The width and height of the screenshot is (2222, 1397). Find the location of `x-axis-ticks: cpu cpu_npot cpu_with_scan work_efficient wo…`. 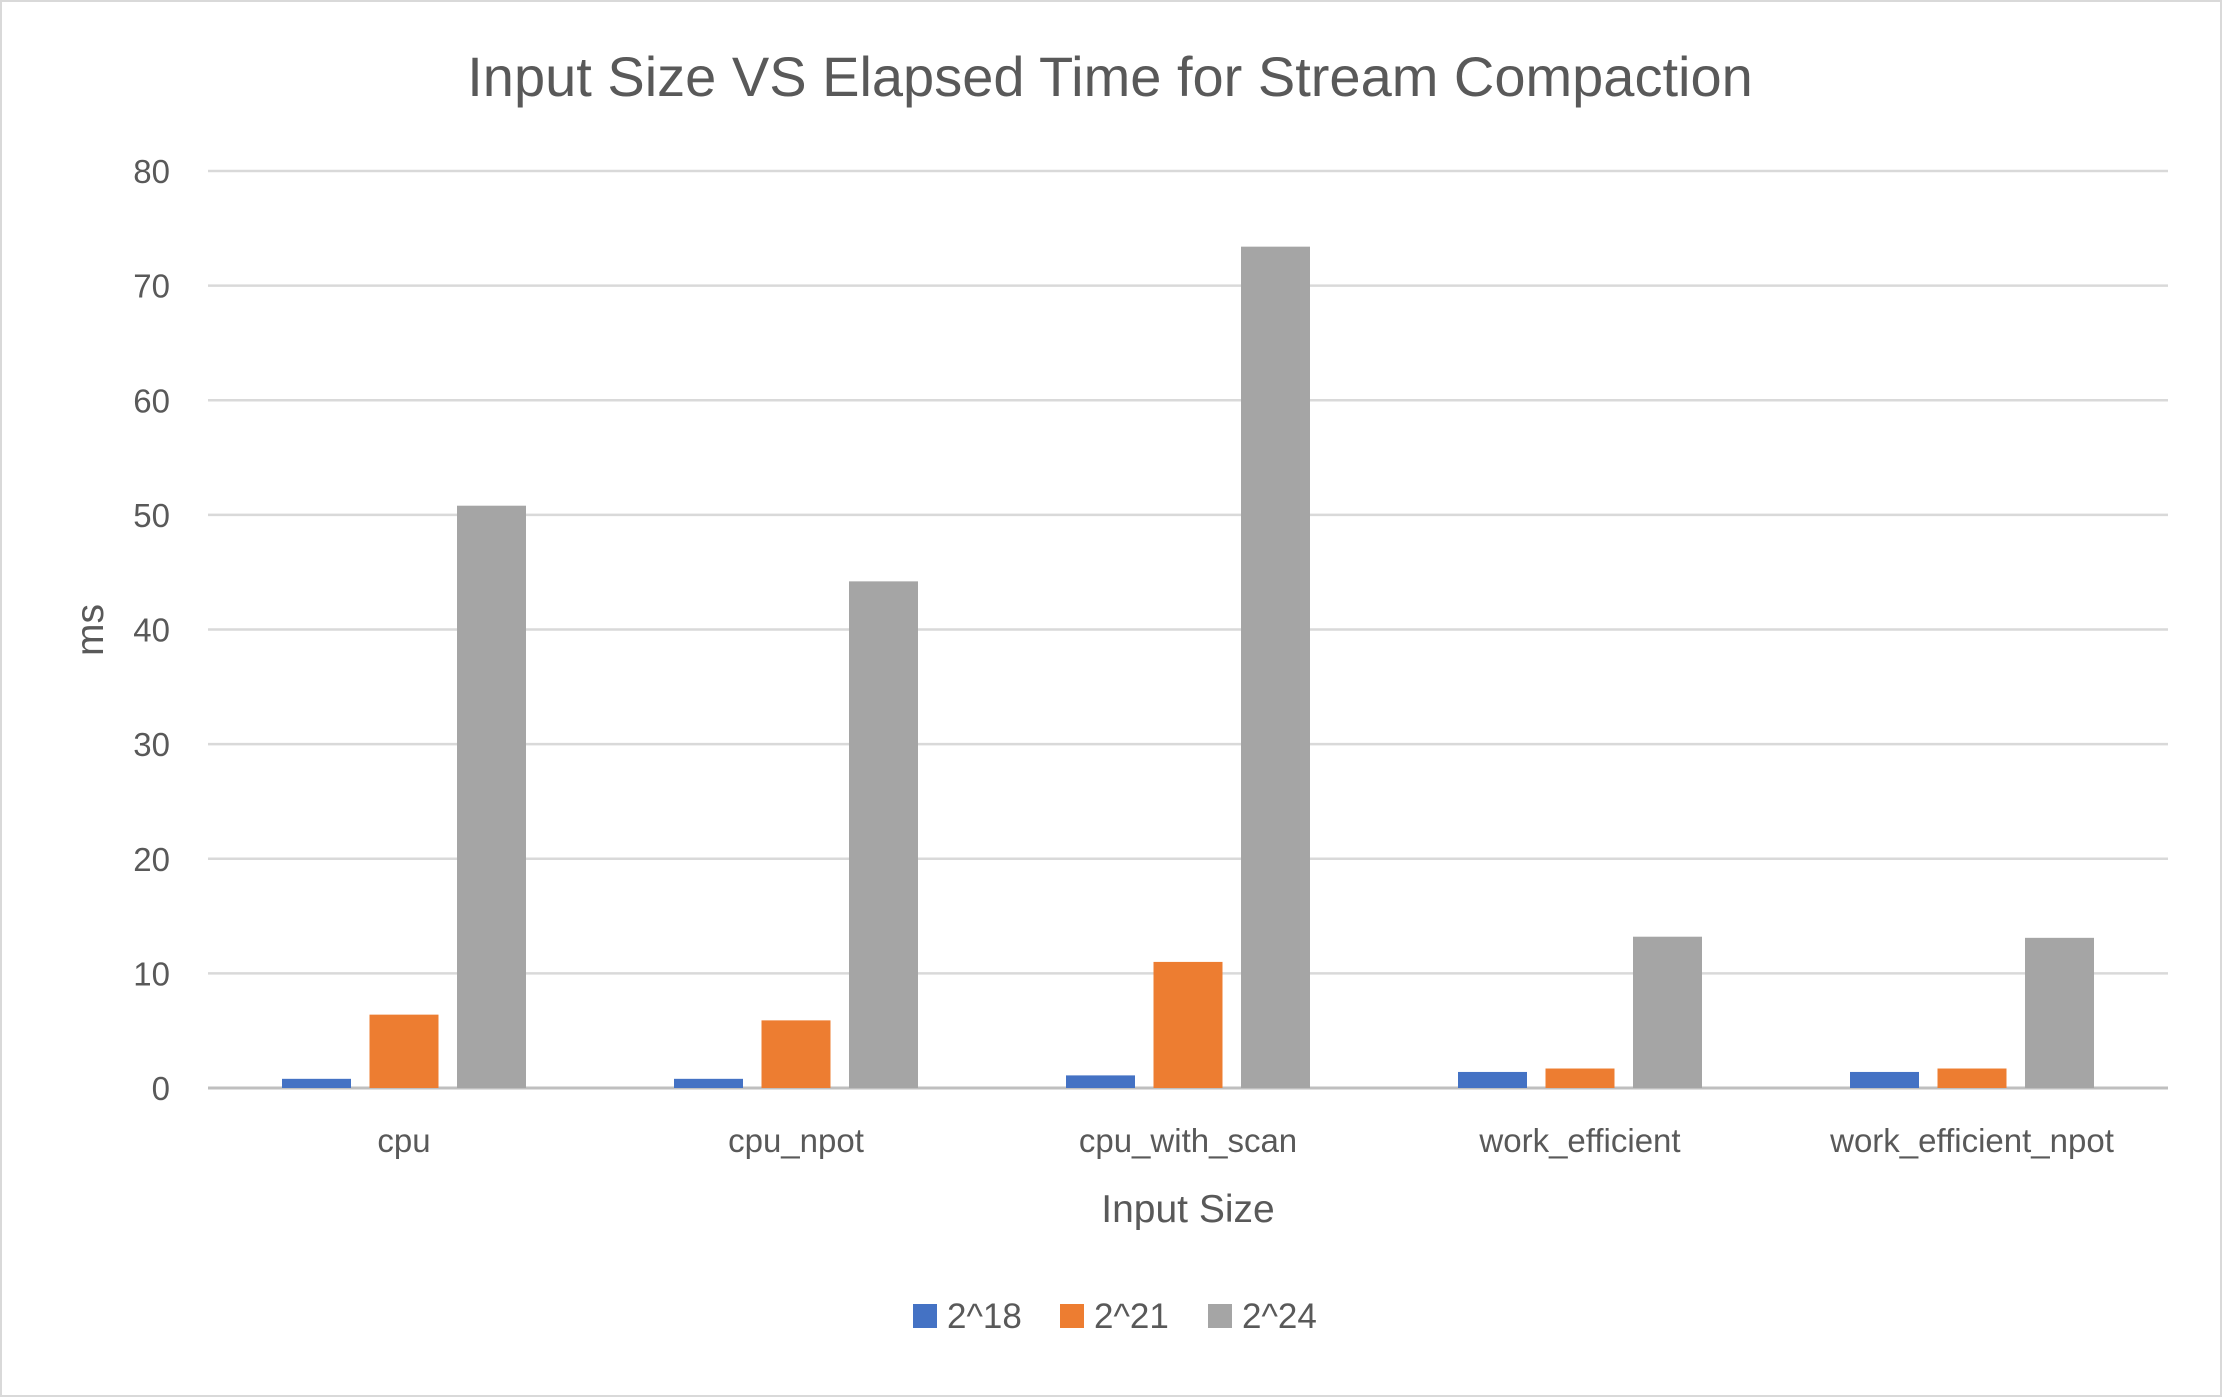

x-axis-ticks: cpu cpu_npot cpu_with_scan work_efficient wo… is located at coordinates (1245, 1140).